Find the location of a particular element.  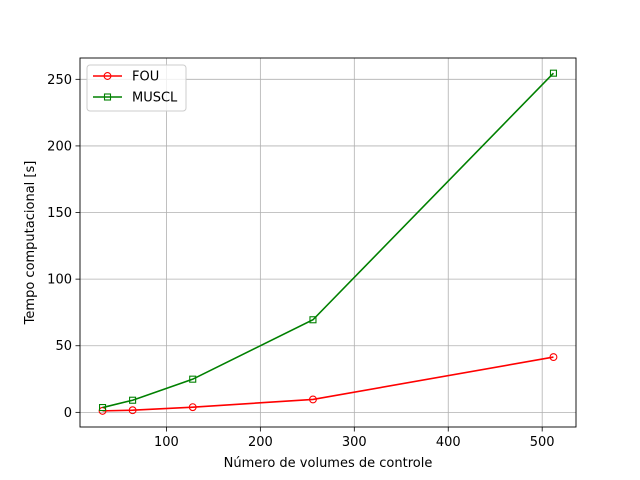

x-tick-label: 100 is located at coordinates (166, 442).